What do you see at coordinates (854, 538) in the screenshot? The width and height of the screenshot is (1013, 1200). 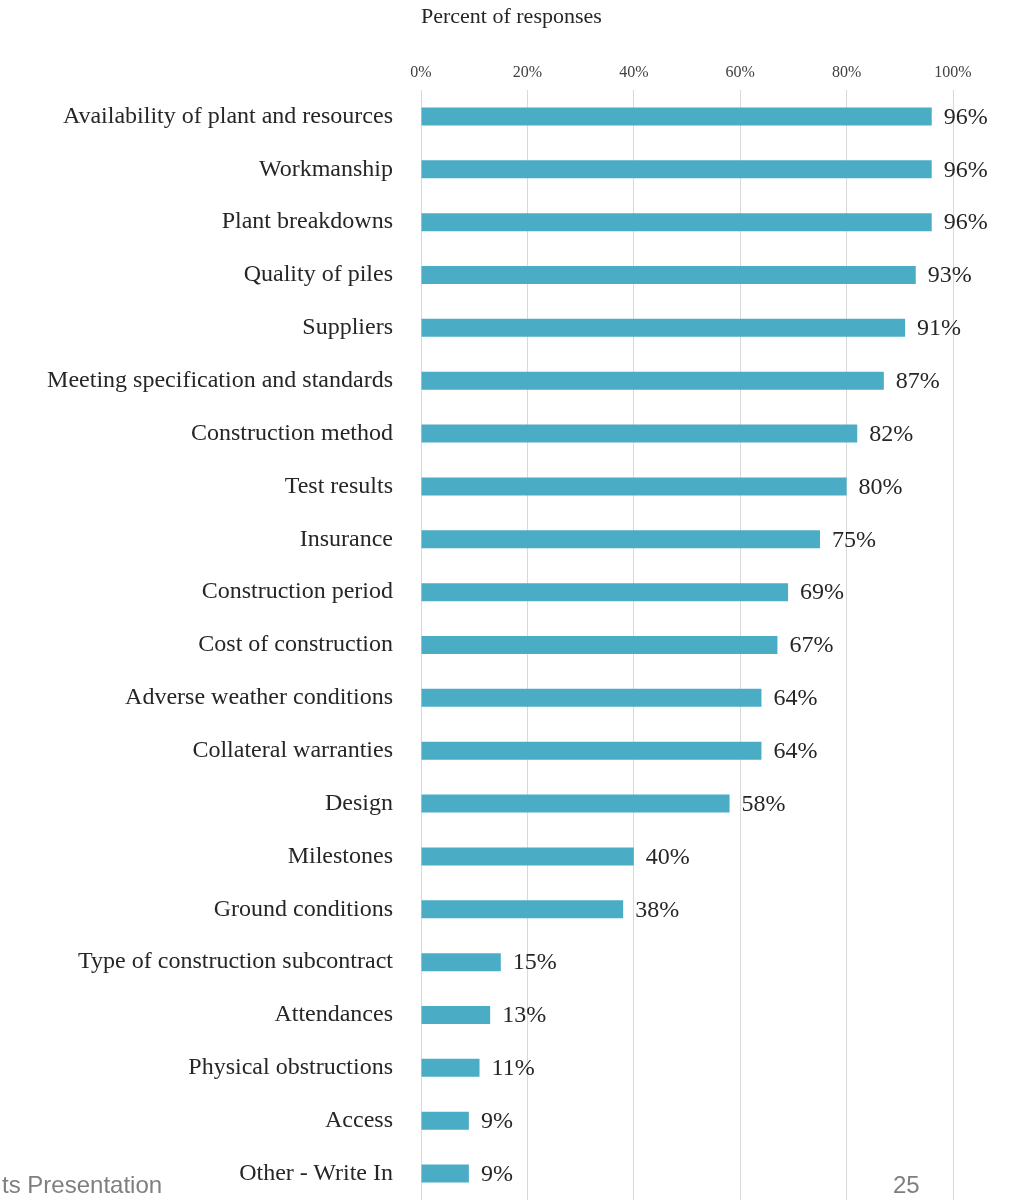 I see `data-label: 75%` at bounding box center [854, 538].